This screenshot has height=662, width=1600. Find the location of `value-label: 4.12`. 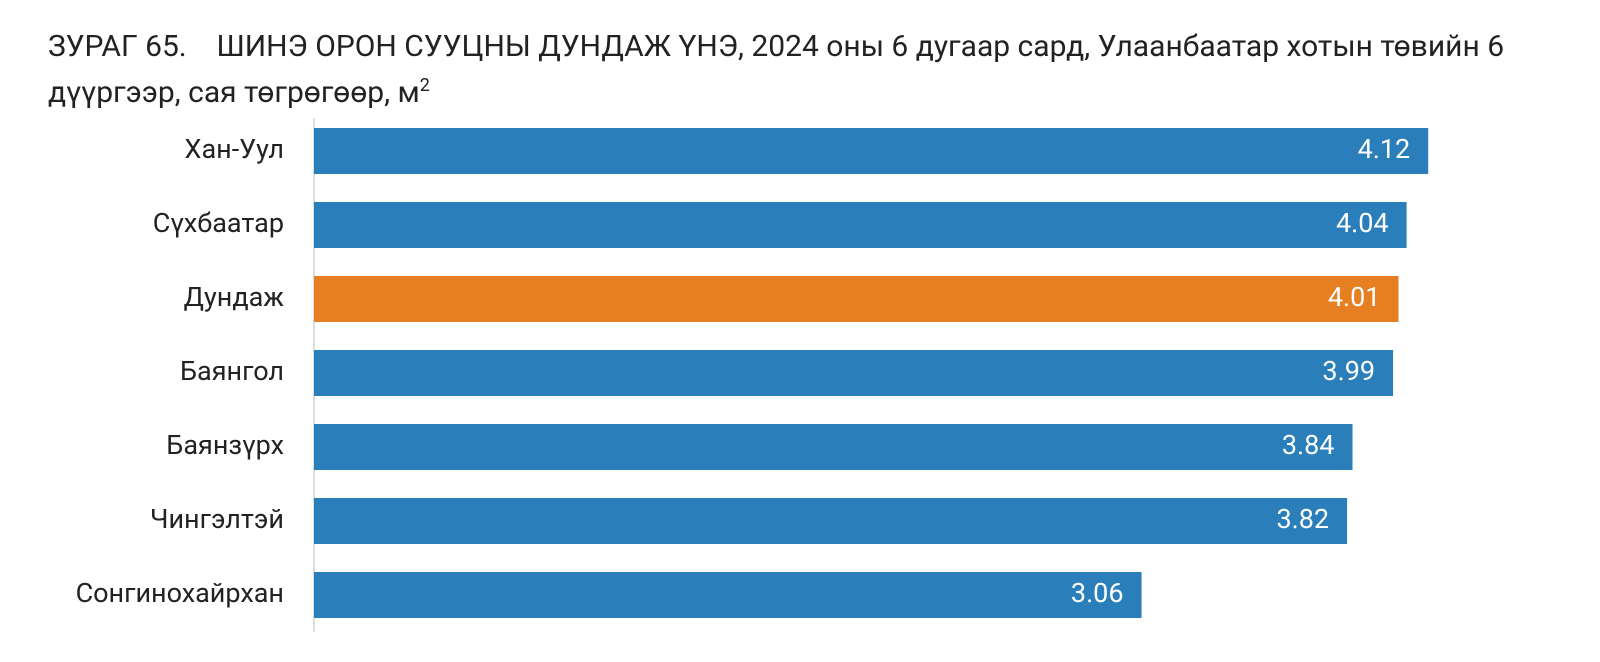

value-label: 4.12 is located at coordinates (1384, 149).